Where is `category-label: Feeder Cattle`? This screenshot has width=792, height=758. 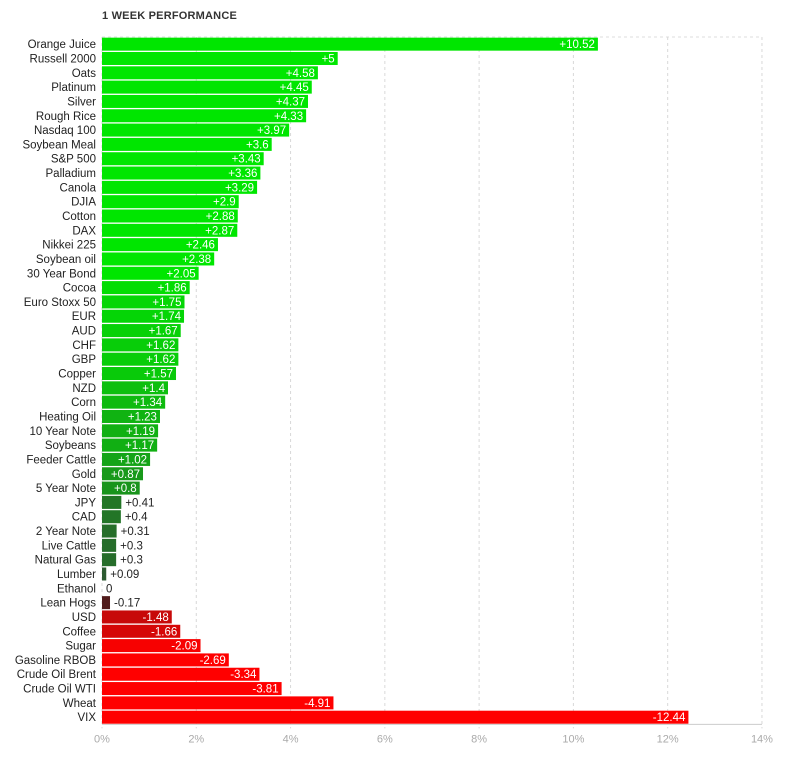 category-label: Feeder Cattle is located at coordinates (61, 460).